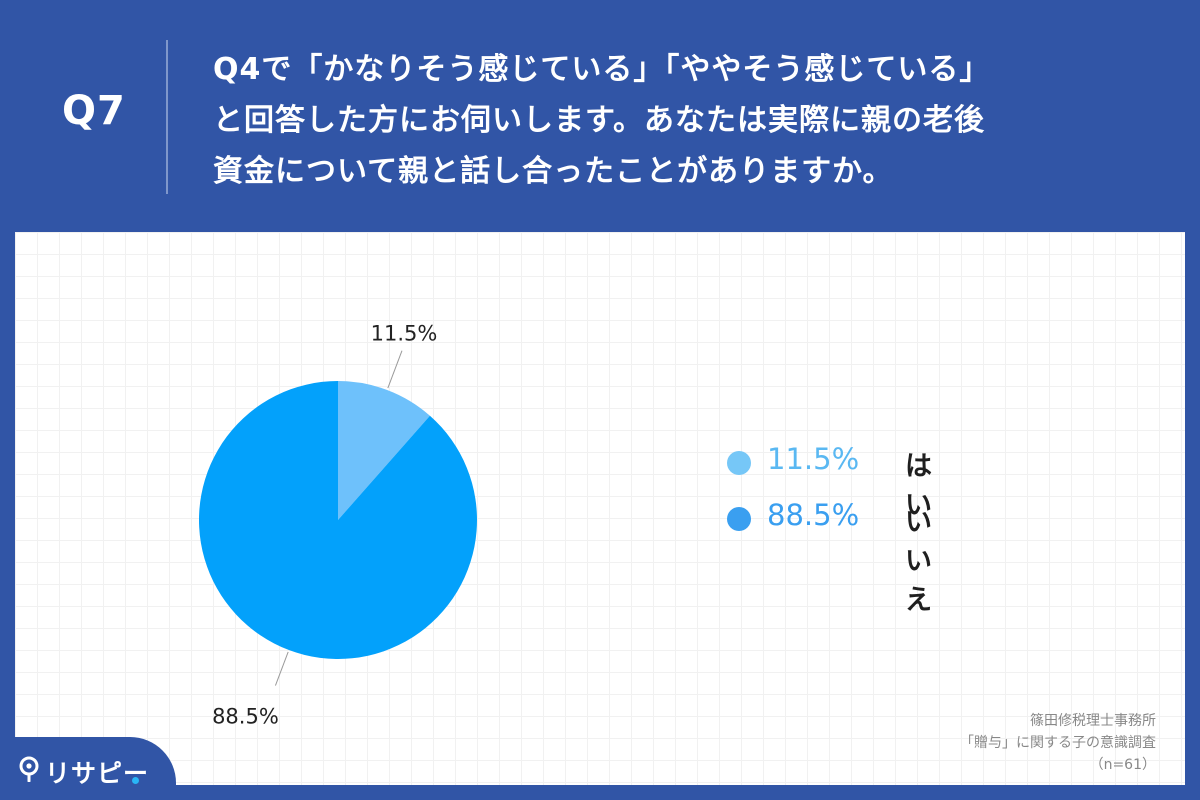  What do you see at coordinates (94, 111) in the screenshot?
I see `question-number: Q7` at bounding box center [94, 111].